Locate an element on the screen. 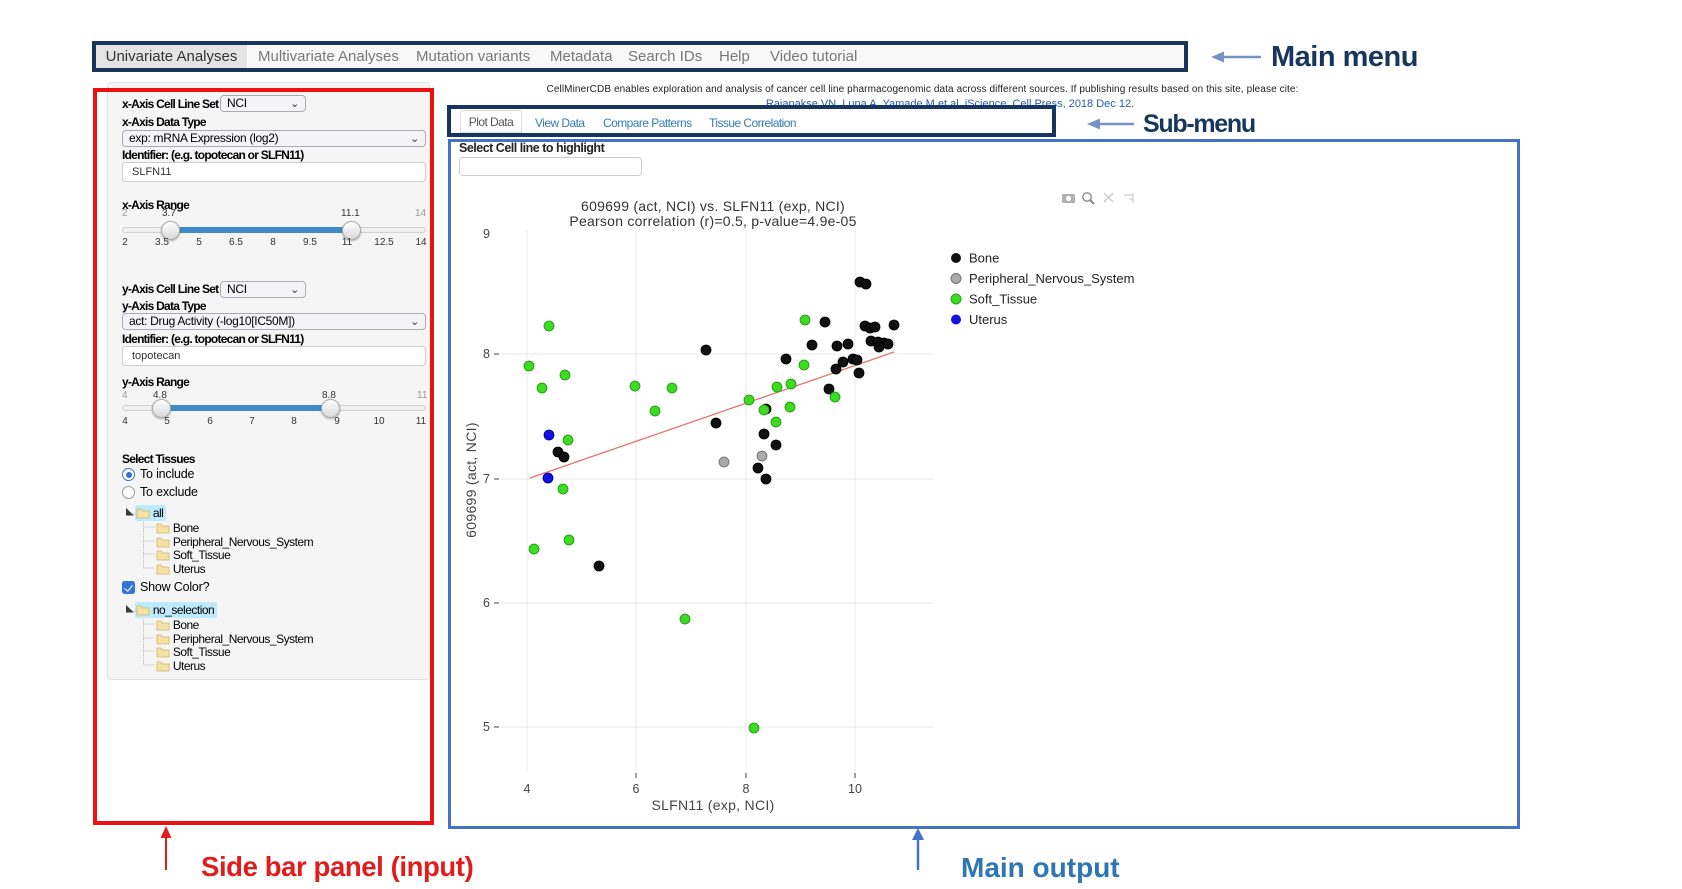 This screenshot has width=1682, height=889. svg-text:609699 (act, NCI) vs. SLFN11 (: 609699 (act, NCI) vs. SLFN11 (exp, NCI) is located at coordinates (713, 206).